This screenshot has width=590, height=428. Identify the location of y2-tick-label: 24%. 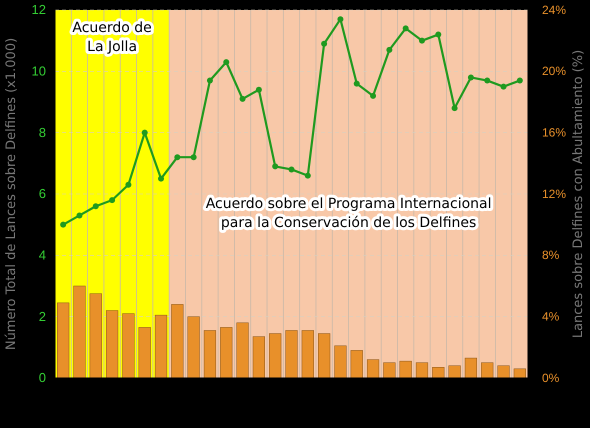
(554, 9).